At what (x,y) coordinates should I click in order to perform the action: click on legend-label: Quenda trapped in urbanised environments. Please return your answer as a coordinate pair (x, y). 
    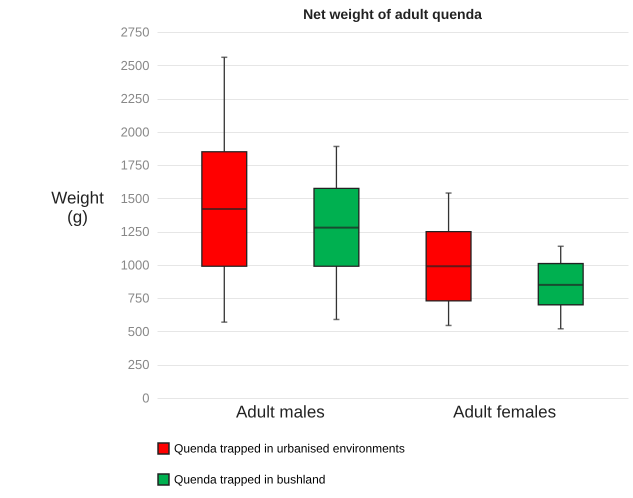
    Looking at the image, I should click on (289, 449).